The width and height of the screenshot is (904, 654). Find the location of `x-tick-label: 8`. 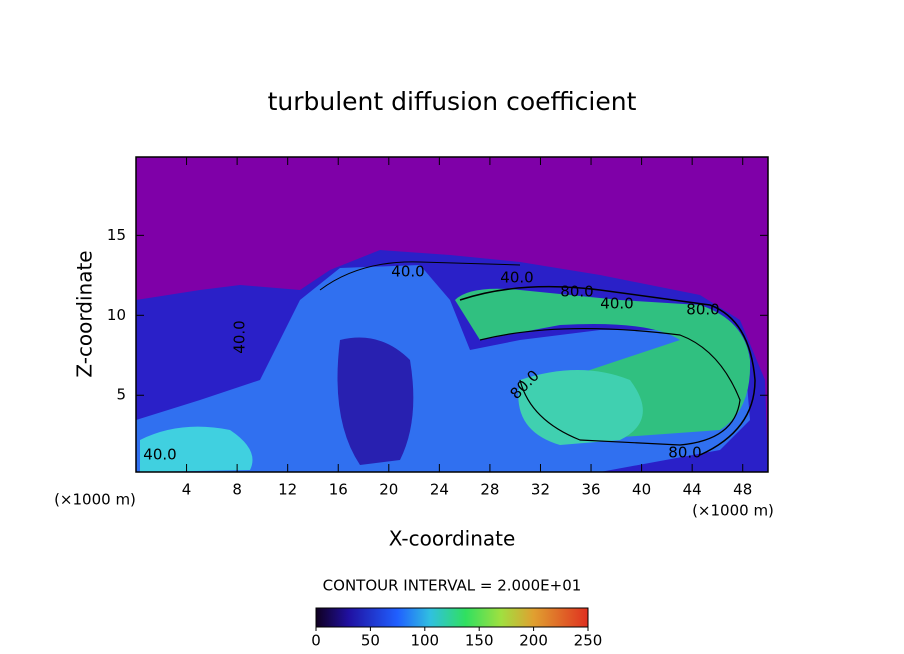

x-tick-label: 8 is located at coordinates (237, 490).